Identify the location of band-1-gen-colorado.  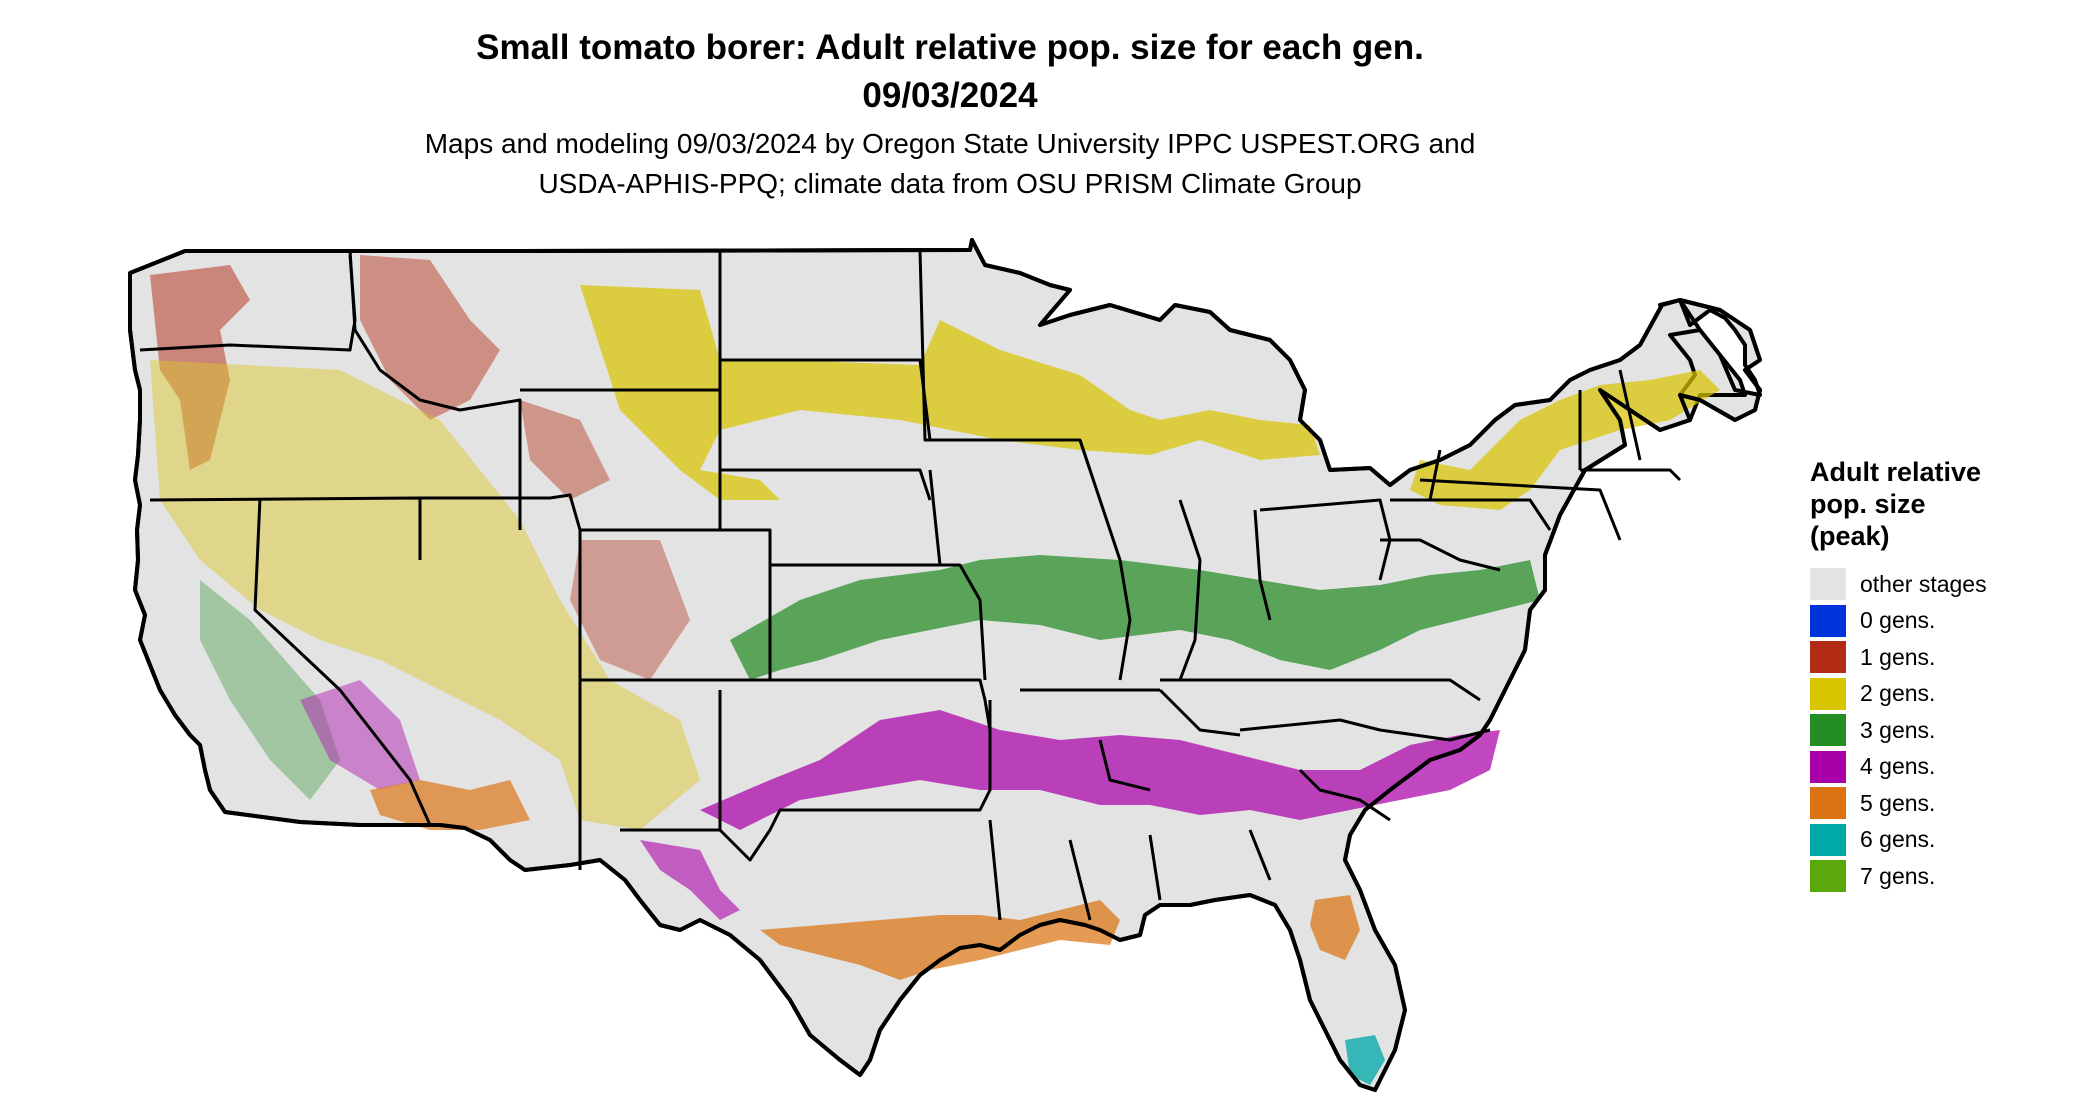
(630, 610).